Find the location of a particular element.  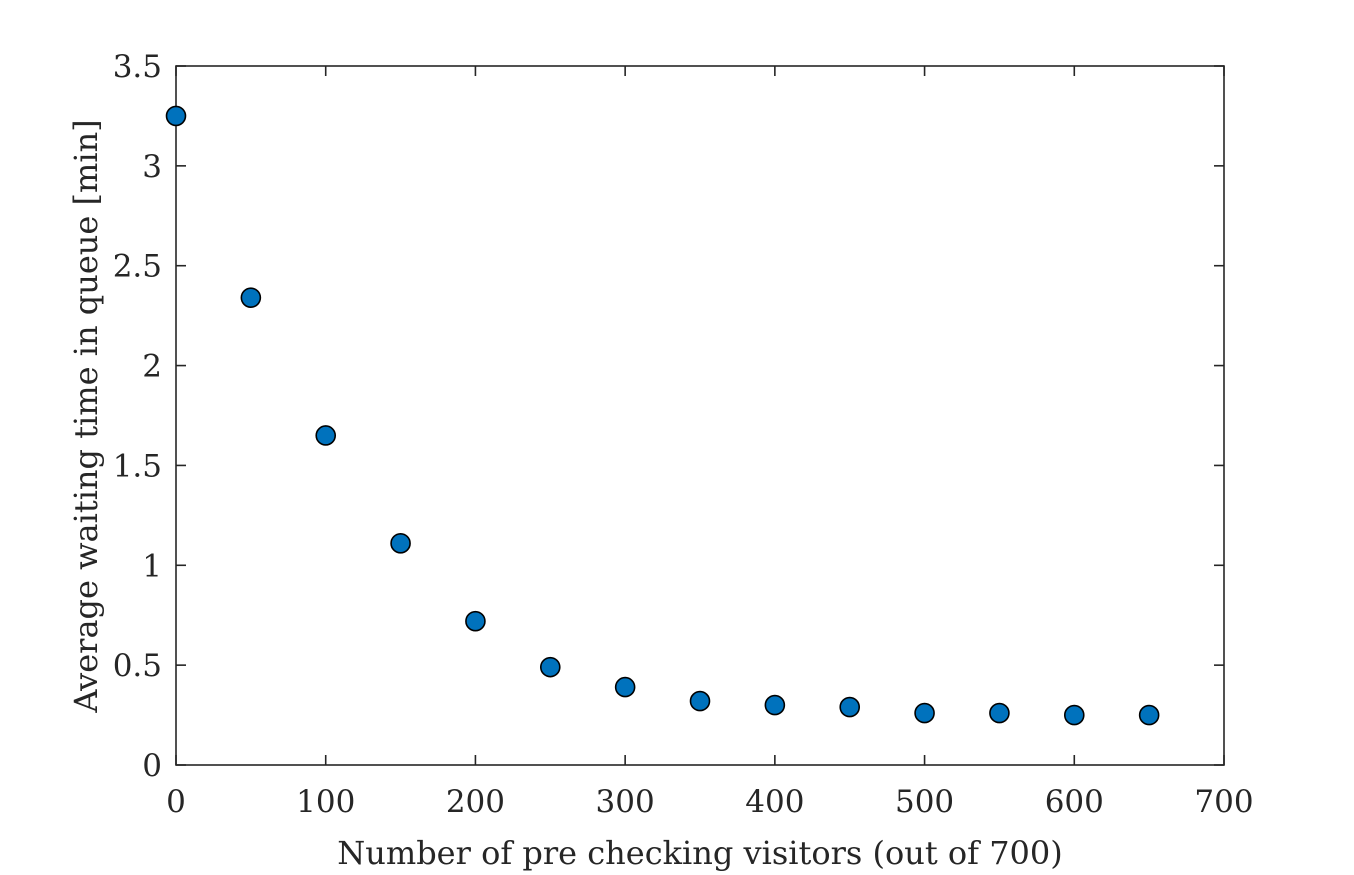

y-tick-label: 3.5 is located at coordinates (137, 67).